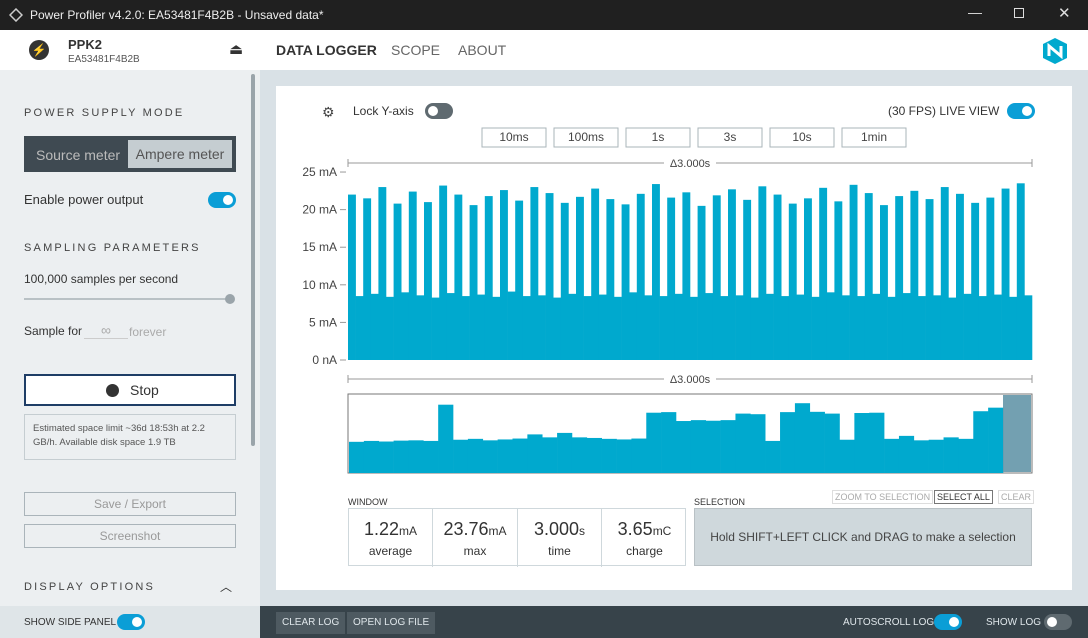 This screenshot has height=638, width=1088. What do you see at coordinates (253, 260) in the screenshot?
I see `scrollbar` at bounding box center [253, 260].